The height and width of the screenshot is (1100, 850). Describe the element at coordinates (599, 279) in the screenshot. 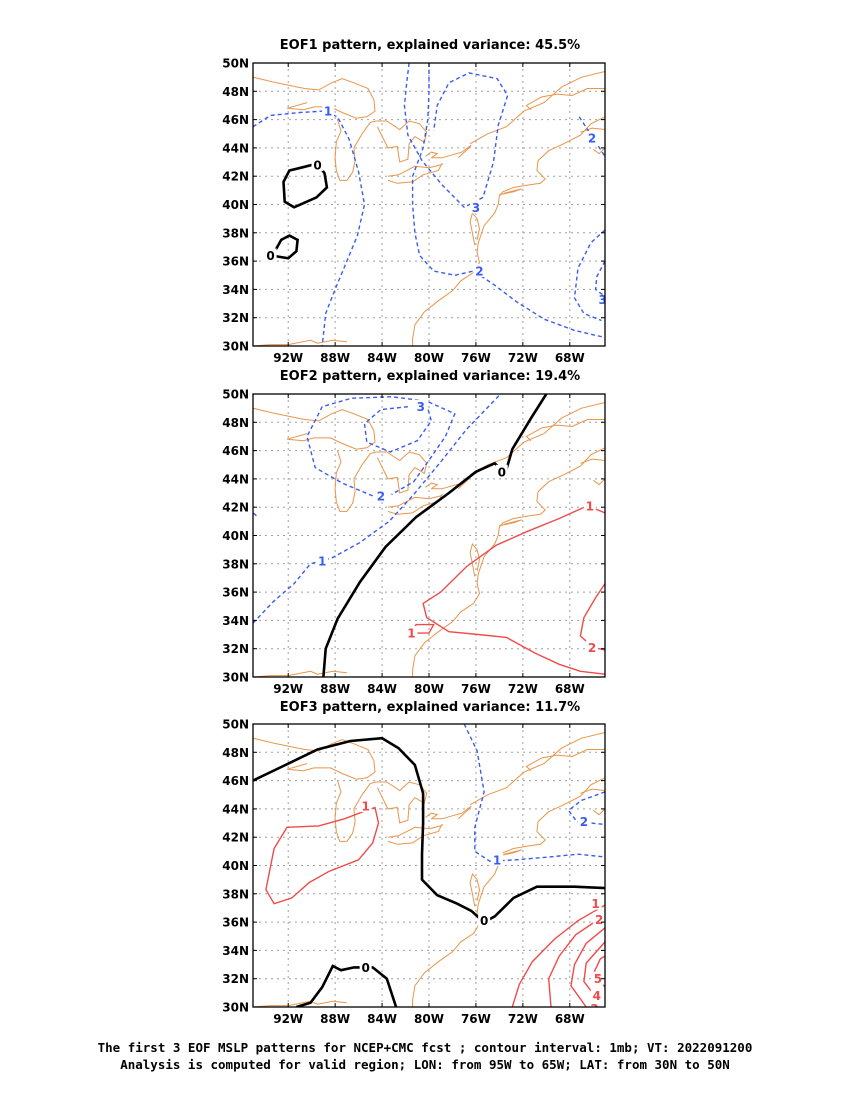

I see `contour-line-level-neg4` at that location.